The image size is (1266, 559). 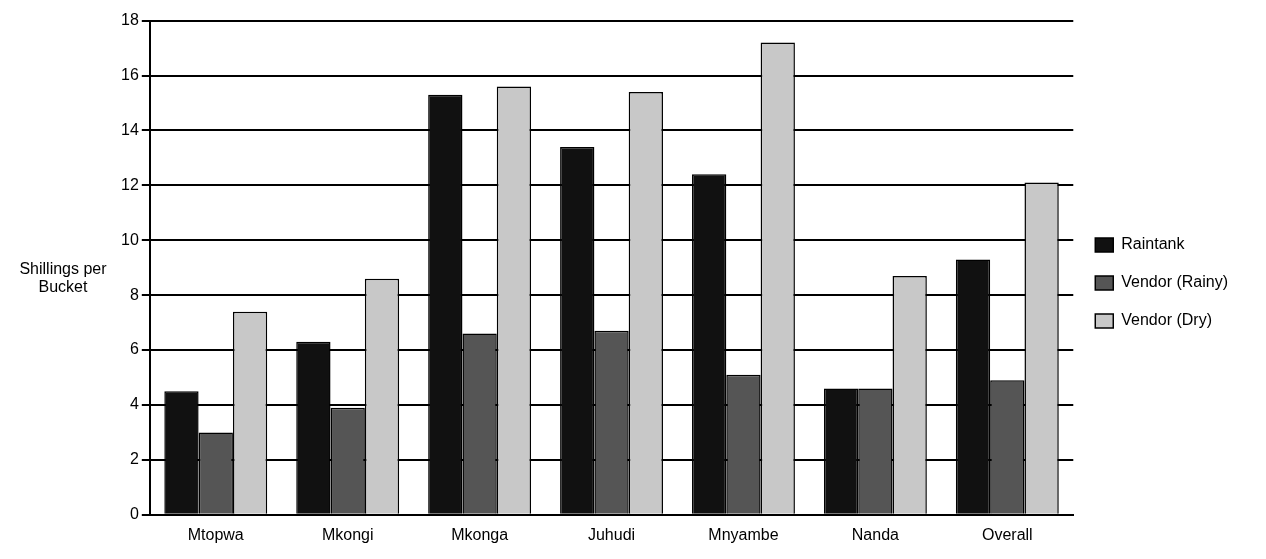 What do you see at coordinates (1007, 534) in the screenshot?
I see `x-tick-label: Overall` at bounding box center [1007, 534].